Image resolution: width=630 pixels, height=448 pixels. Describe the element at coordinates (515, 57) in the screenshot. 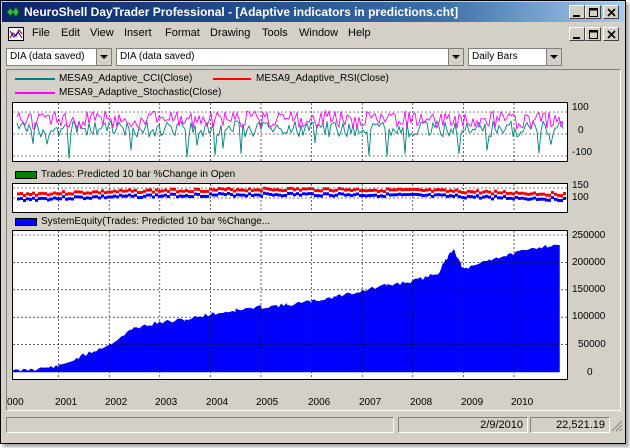

I see `bar-period-select: Daily Bars` at that location.